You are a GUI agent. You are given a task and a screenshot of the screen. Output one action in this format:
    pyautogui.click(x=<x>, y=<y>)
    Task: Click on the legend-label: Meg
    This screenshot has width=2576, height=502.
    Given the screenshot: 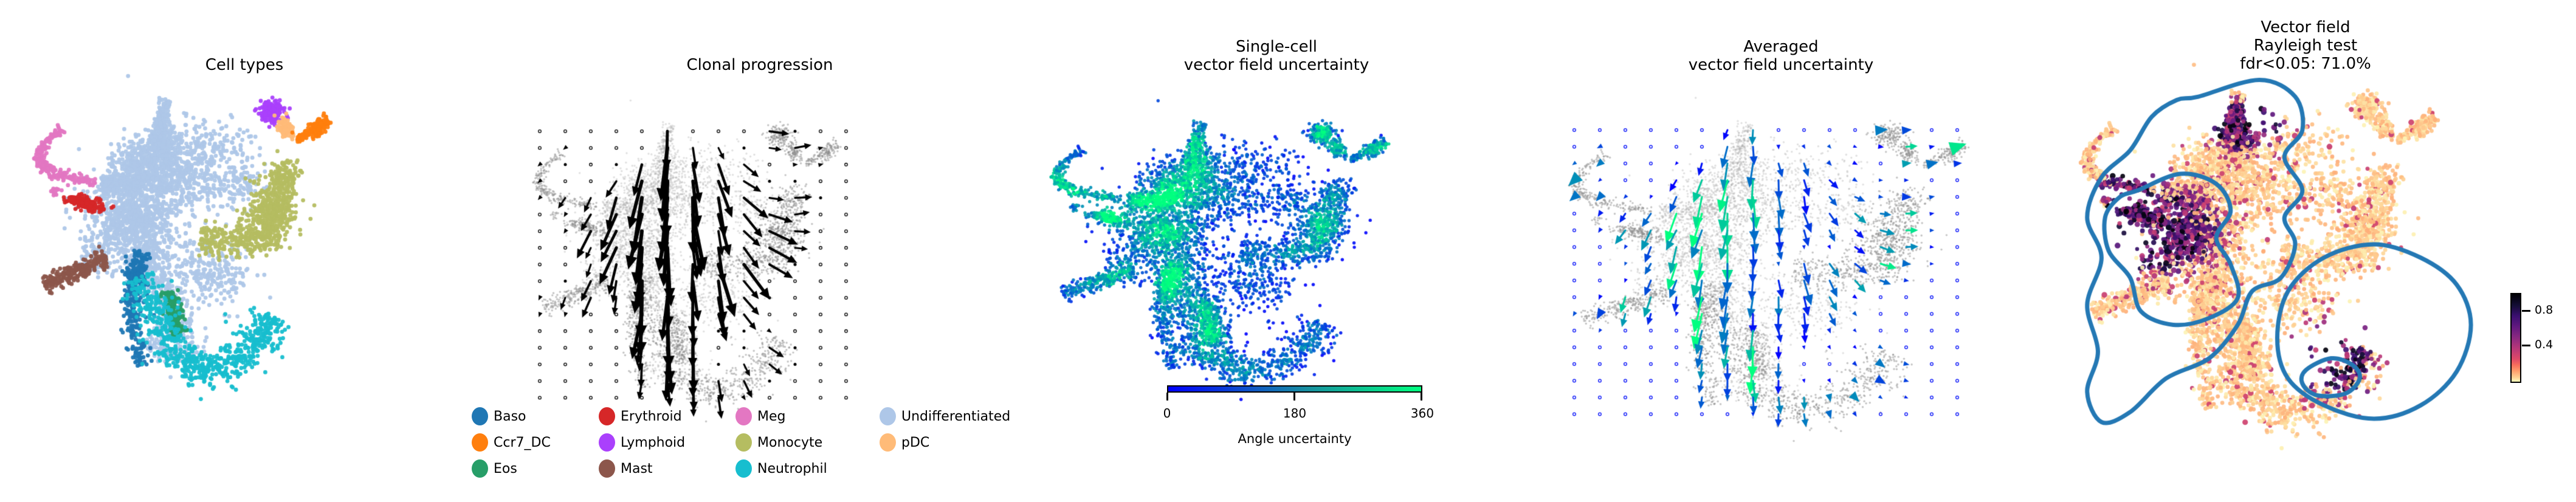 What is the action you would take?
    pyautogui.click(x=771, y=416)
    